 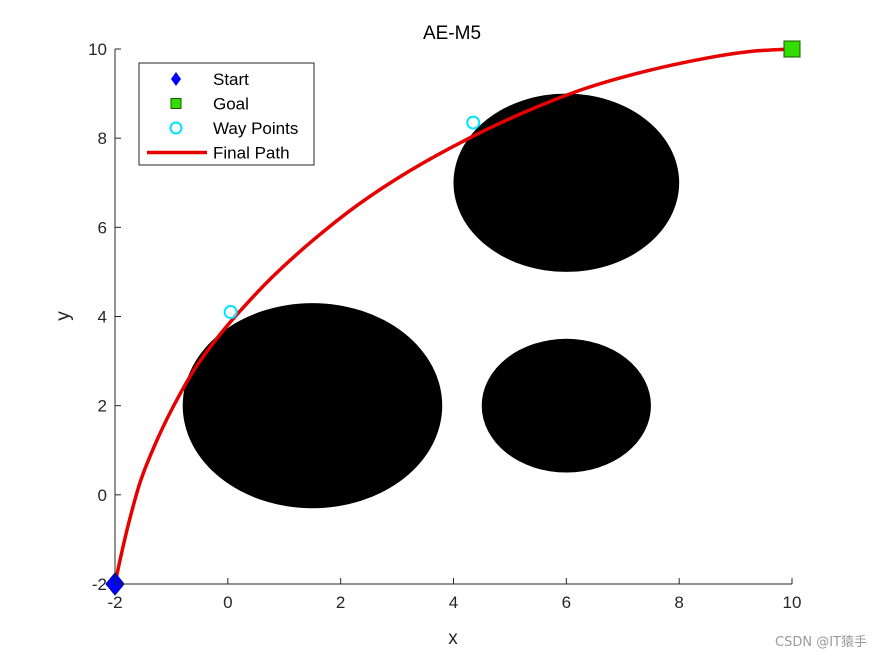 I want to click on legend-label-start: Start, so click(x=231, y=79).